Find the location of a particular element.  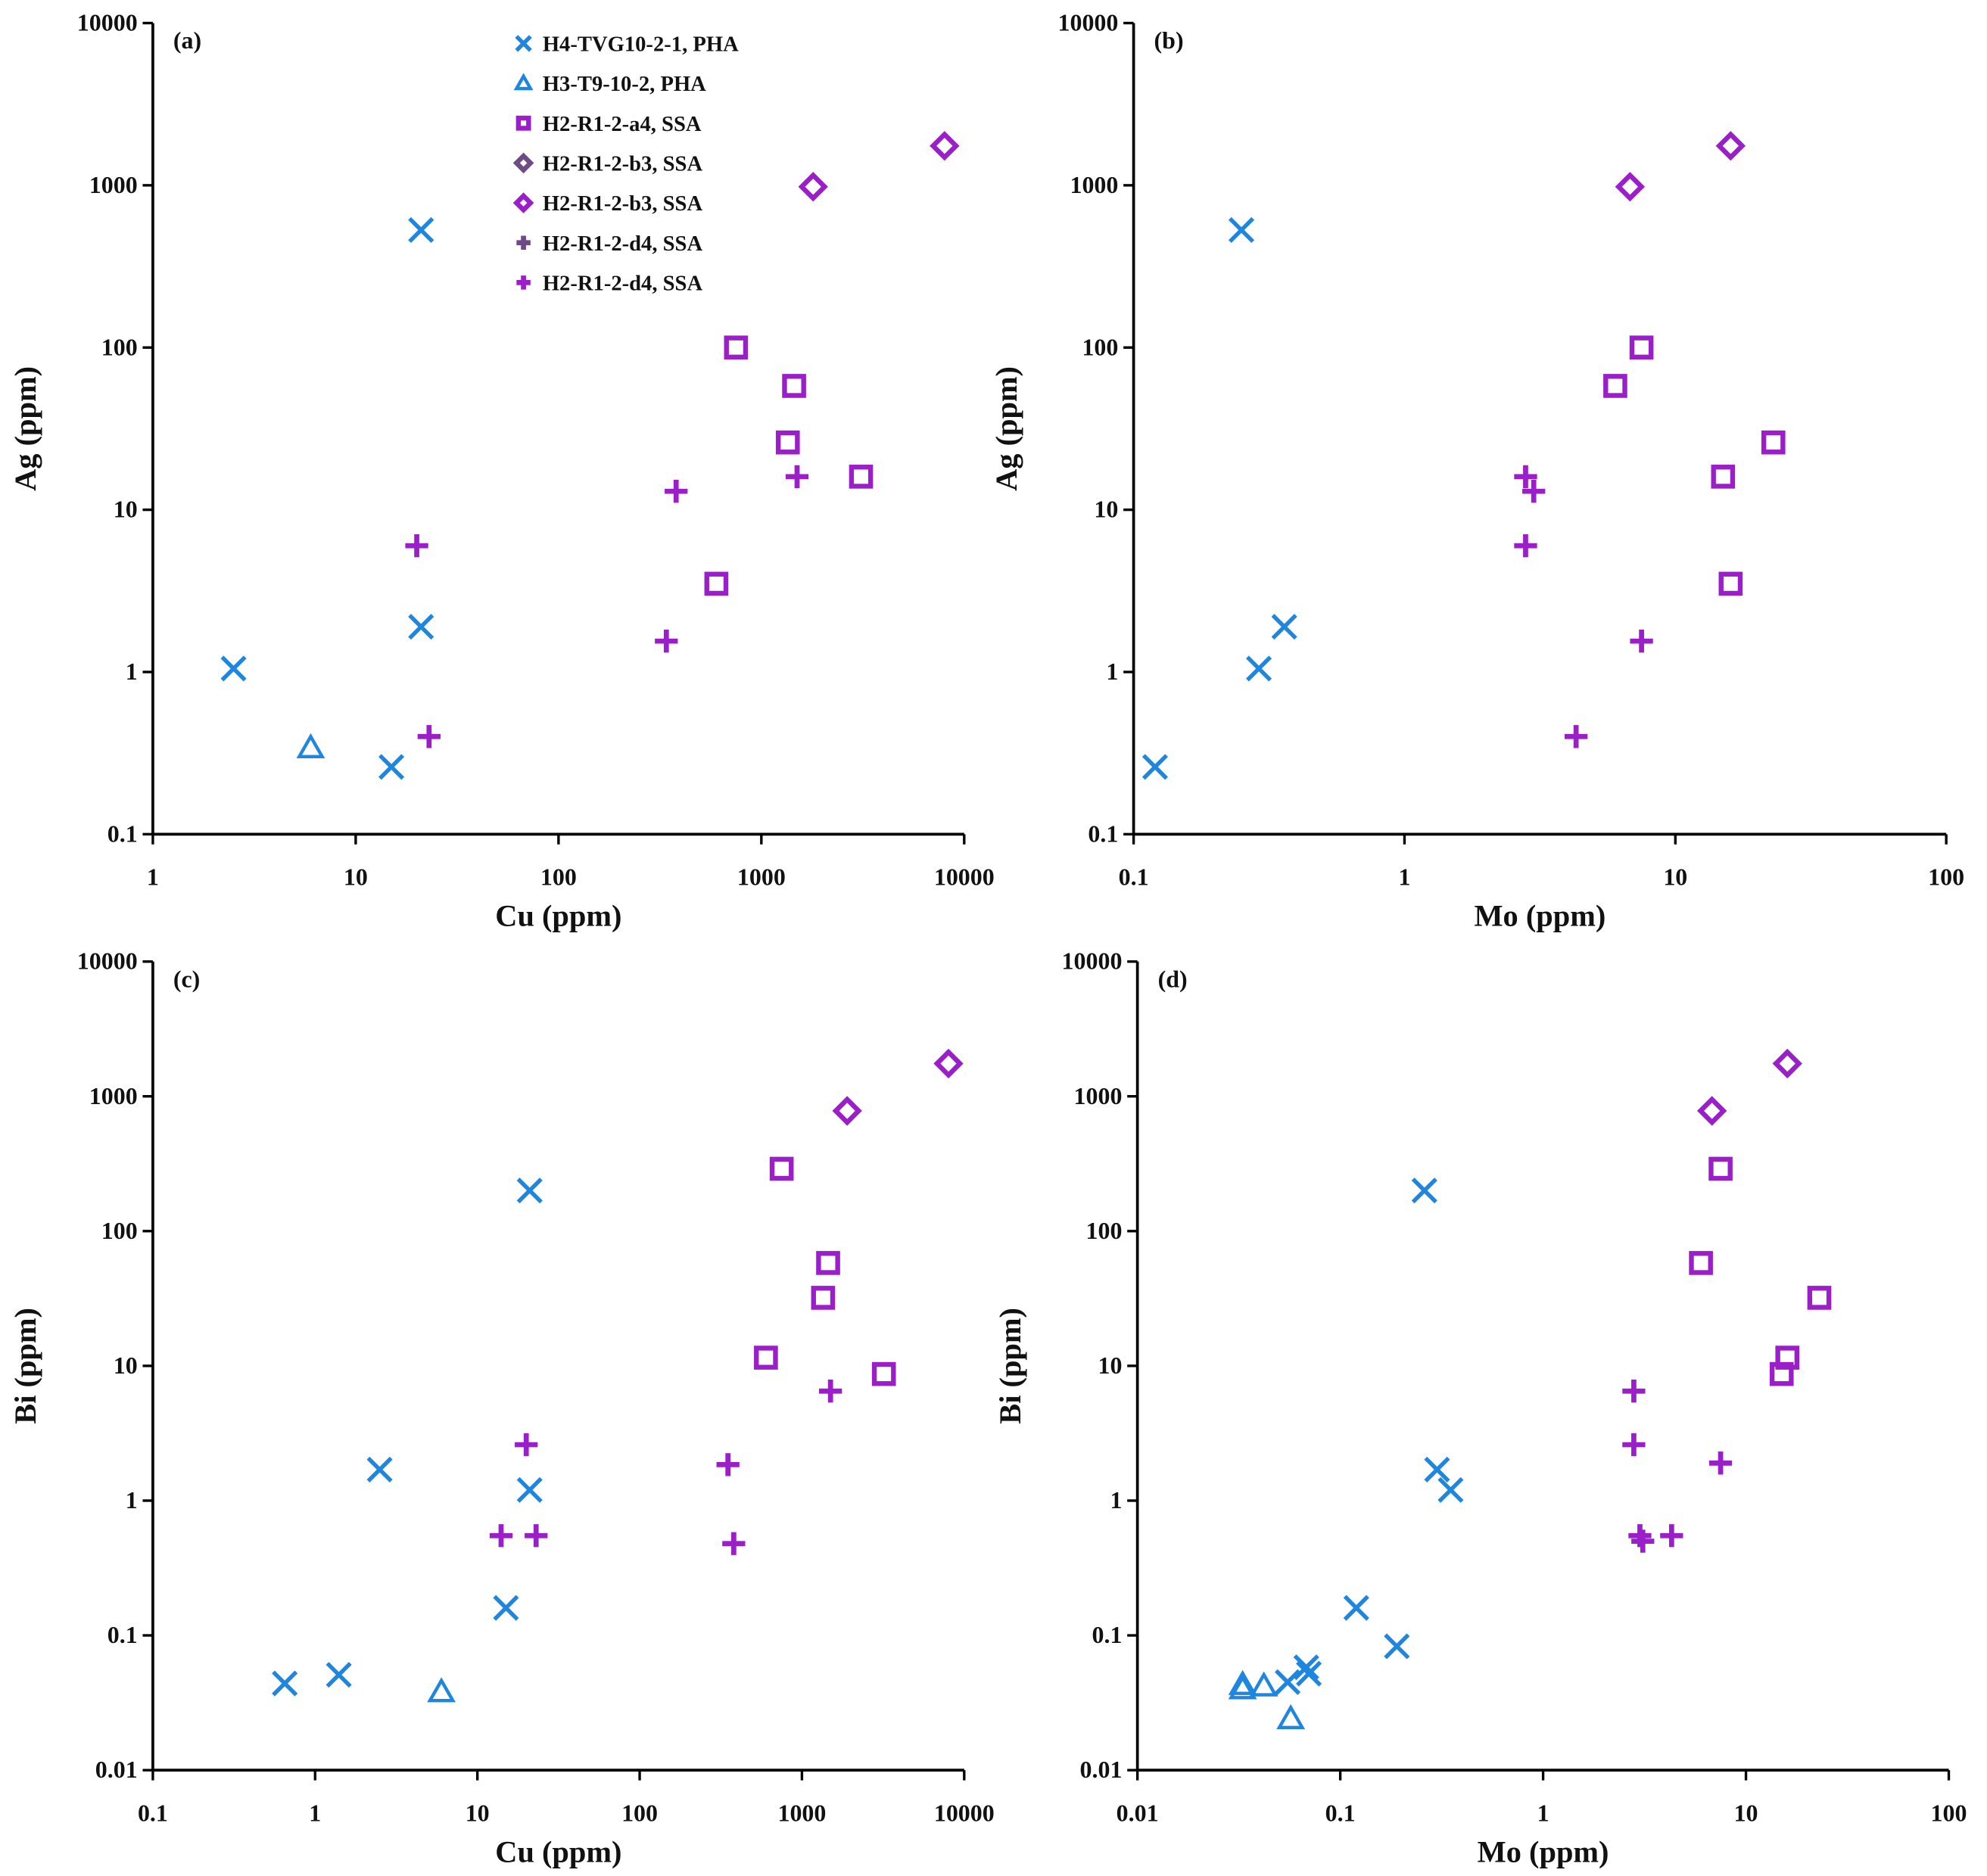

legend-marker-x-icon is located at coordinates (523, 43).